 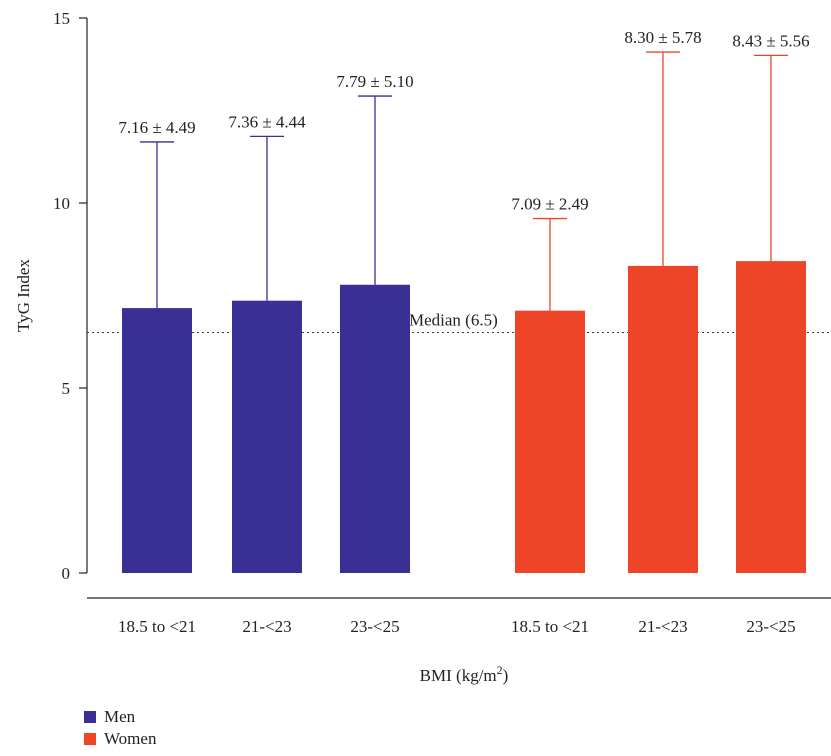 I want to click on x-axis-title-close: ), so click(x=506, y=675).